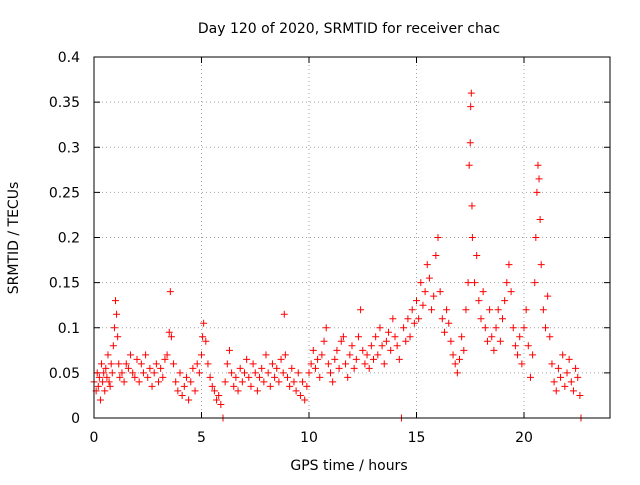 The width and height of the screenshot is (640, 485). I want to click on y-tick-label: 0.35, so click(64, 103).